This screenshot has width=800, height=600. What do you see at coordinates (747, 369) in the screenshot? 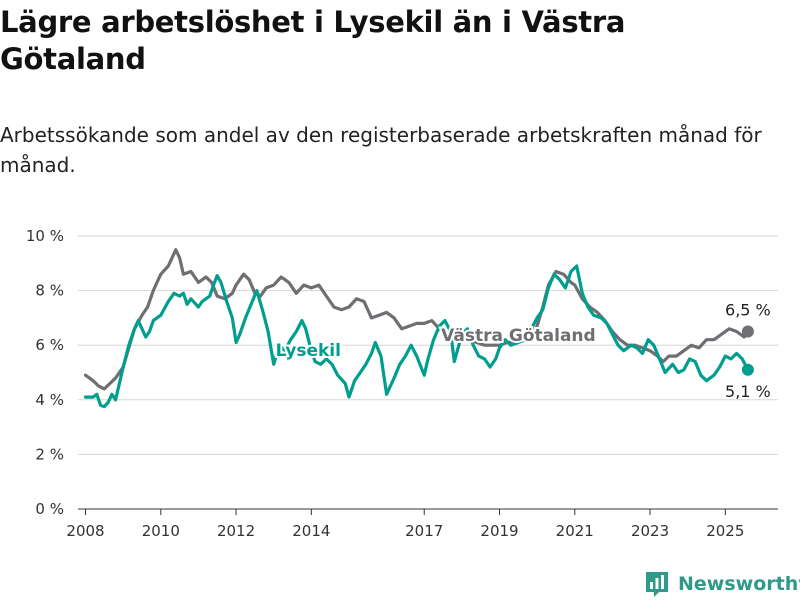
I see `end-point-lysekil` at bounding box center [747, 369].